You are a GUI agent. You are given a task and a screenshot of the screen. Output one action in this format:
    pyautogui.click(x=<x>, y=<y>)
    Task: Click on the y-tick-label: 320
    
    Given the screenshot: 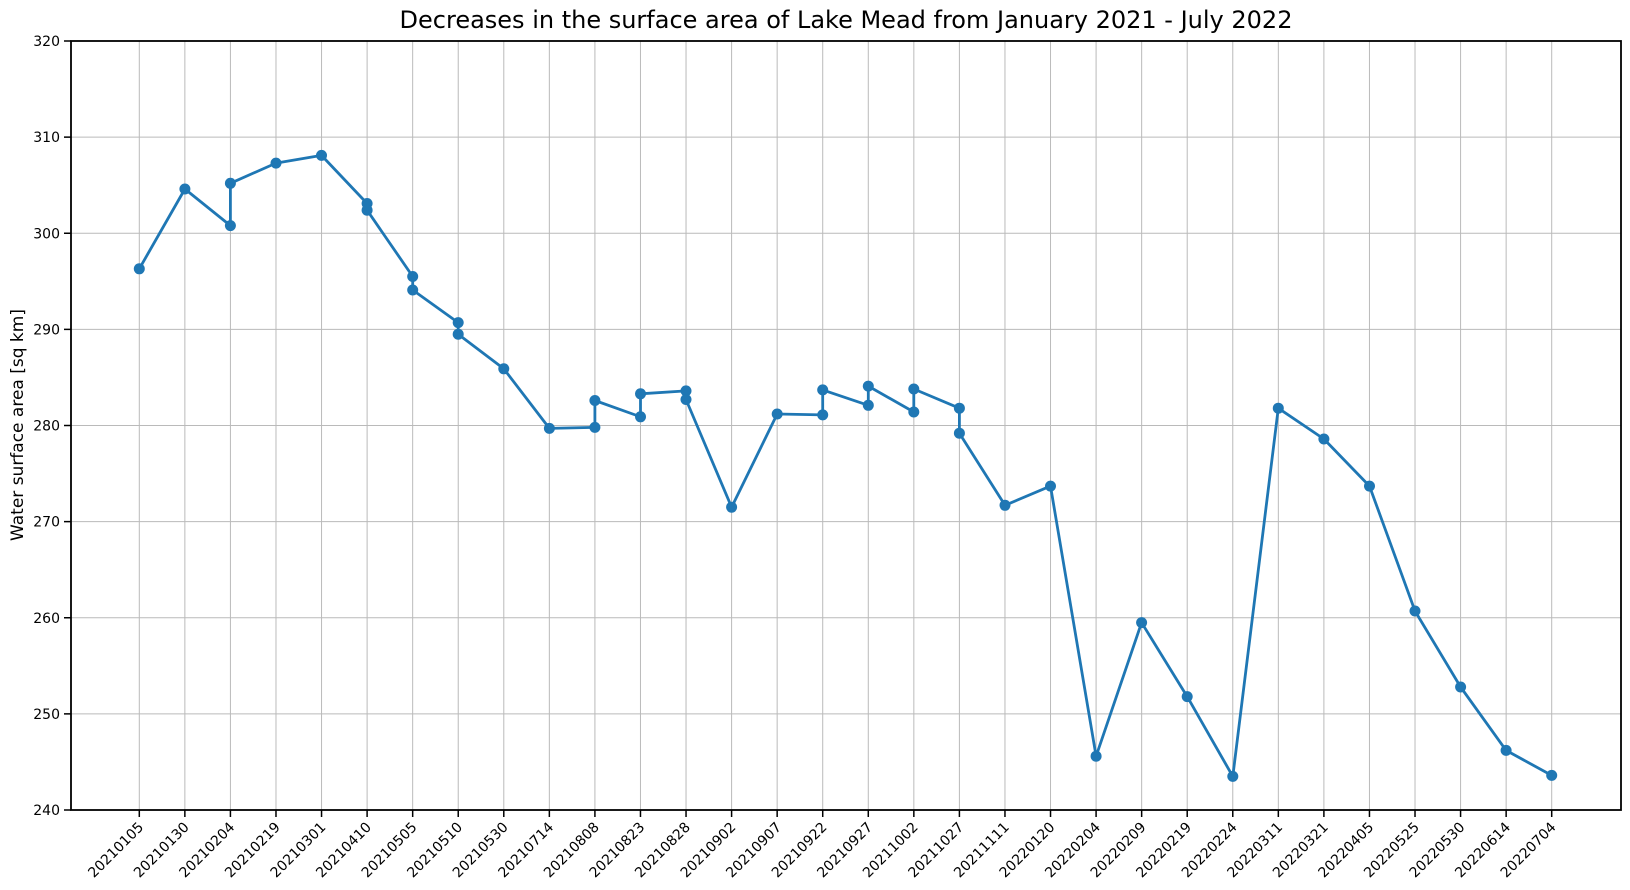 What is the action you would take?
    pyautogui.click(x=46, y=42)
    